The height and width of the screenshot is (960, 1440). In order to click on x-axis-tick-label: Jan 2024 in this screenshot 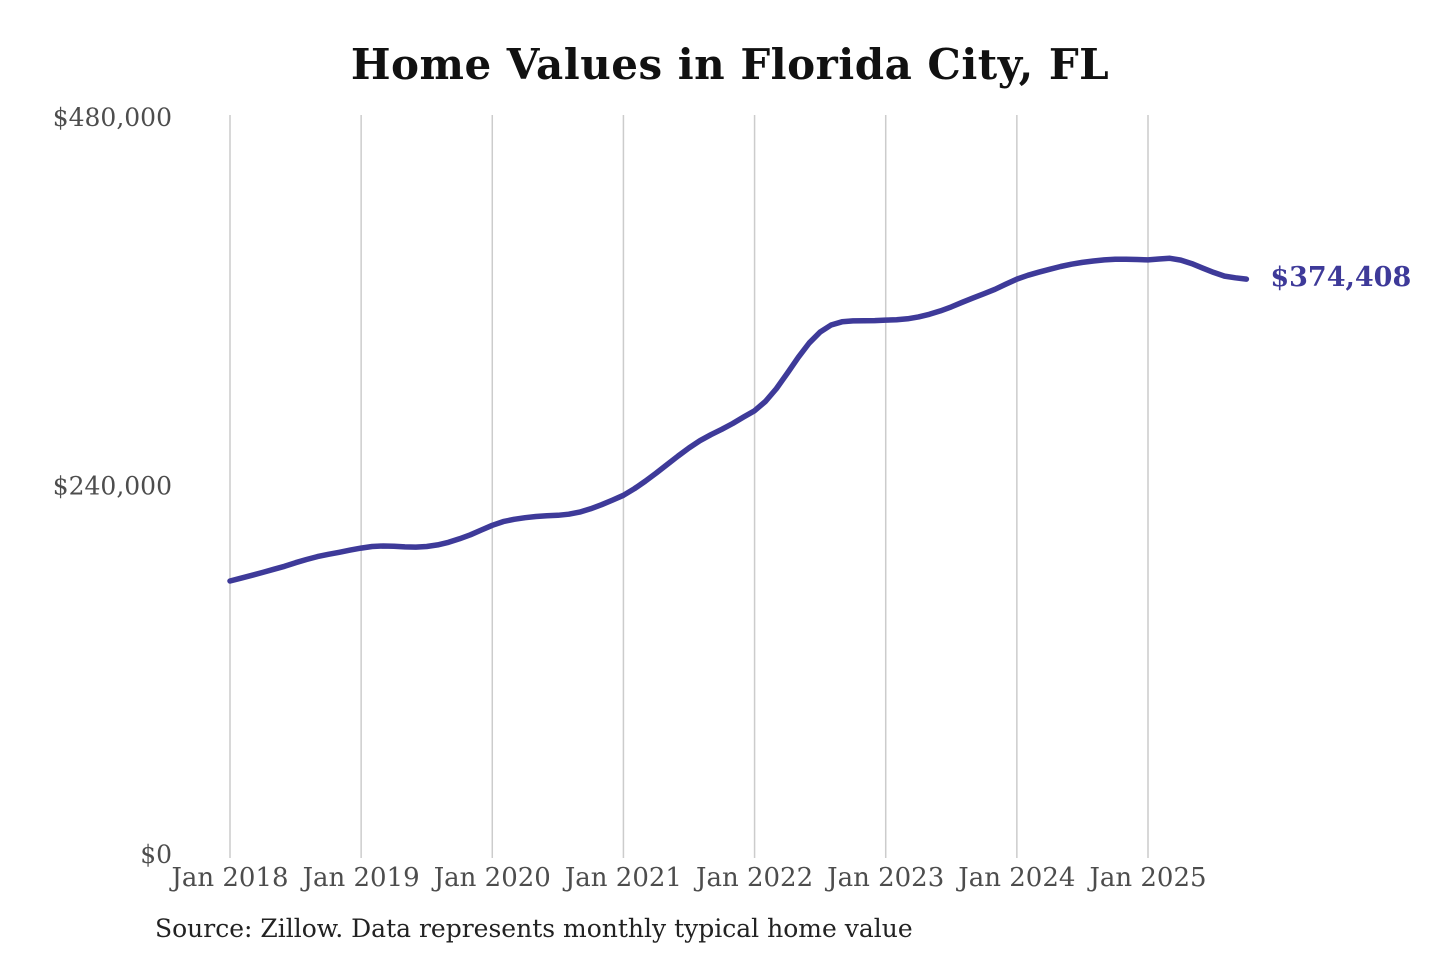, I will do `click(1015, 878)`.